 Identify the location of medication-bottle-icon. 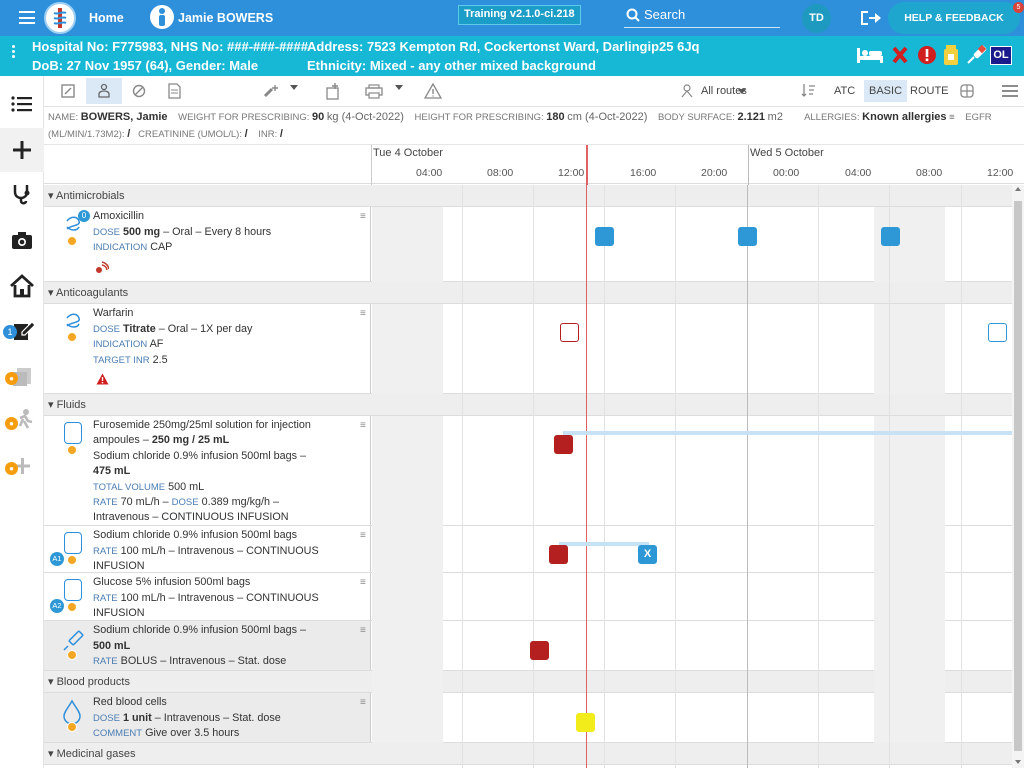
(951, 55).